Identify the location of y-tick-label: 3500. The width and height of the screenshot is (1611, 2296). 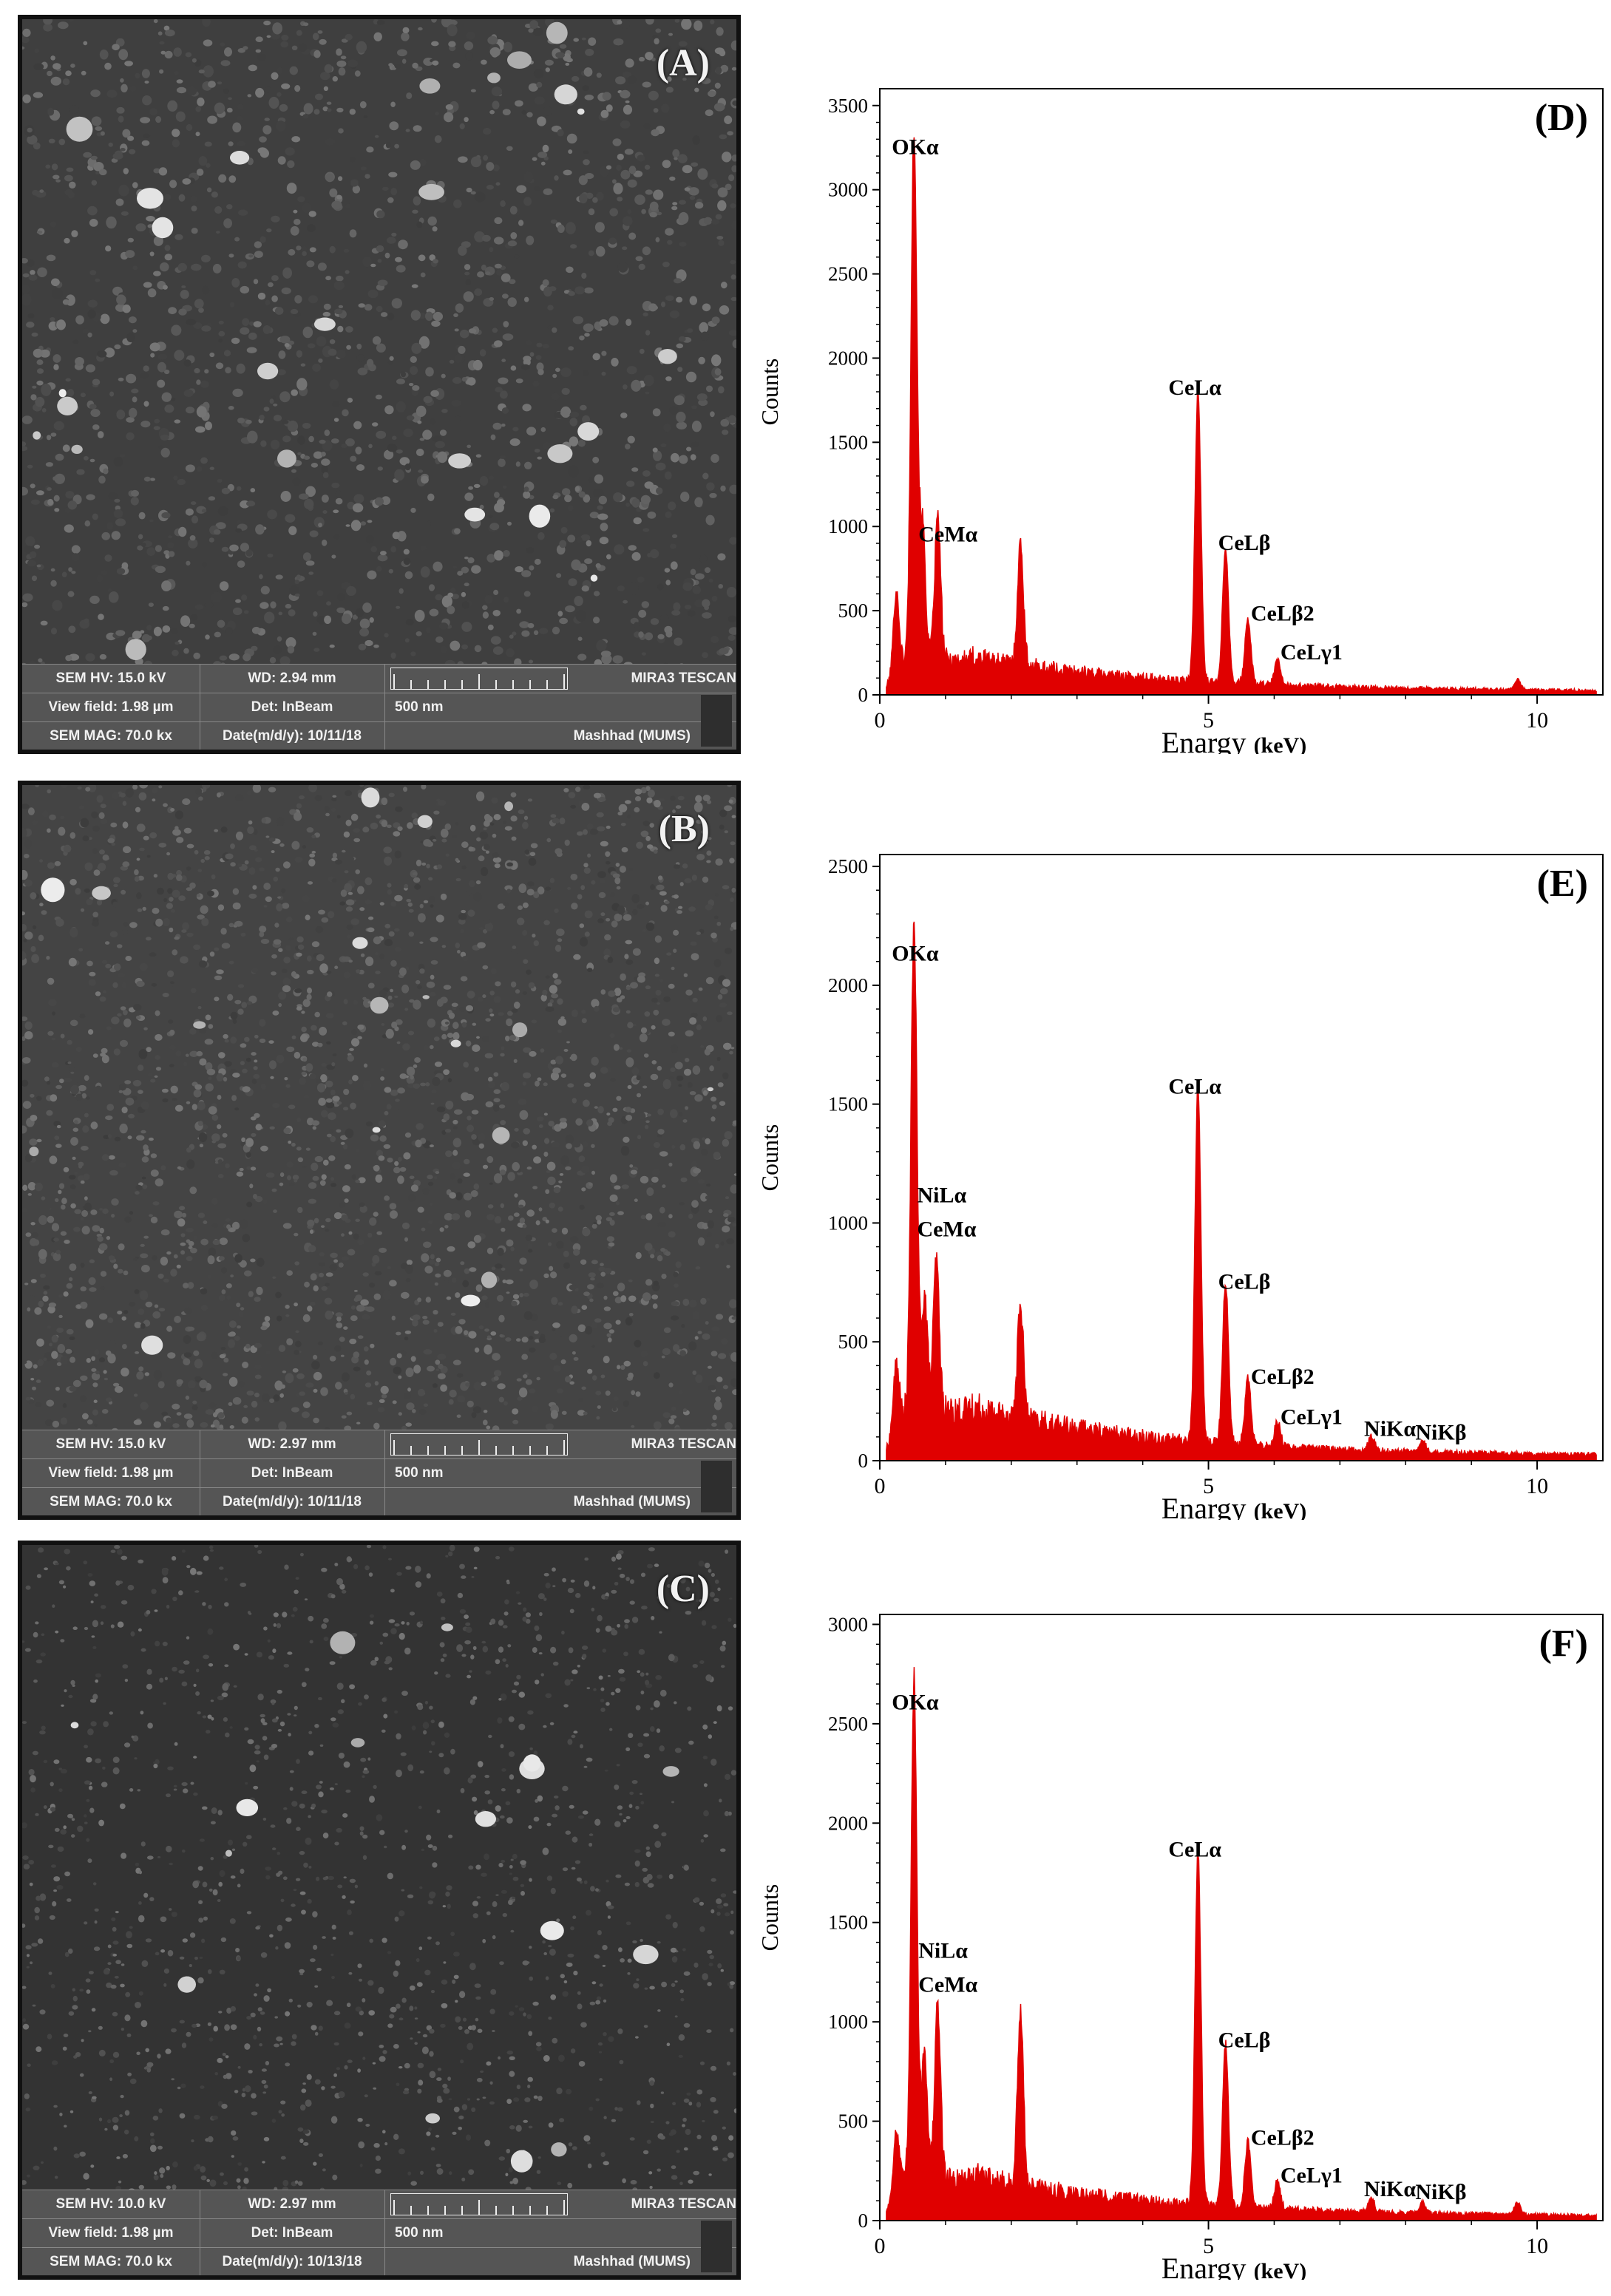
(848, 106).